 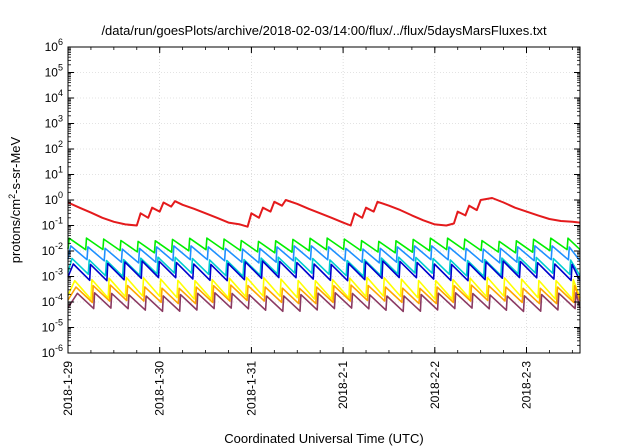 I want to click on y-tick-label: 10¹, so click(x=54, y=173).